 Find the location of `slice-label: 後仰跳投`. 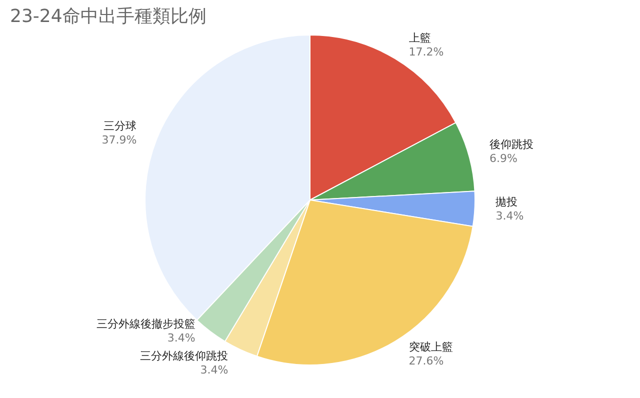

slice-label: 後仰跳投 is located at coordinates (511, 144).